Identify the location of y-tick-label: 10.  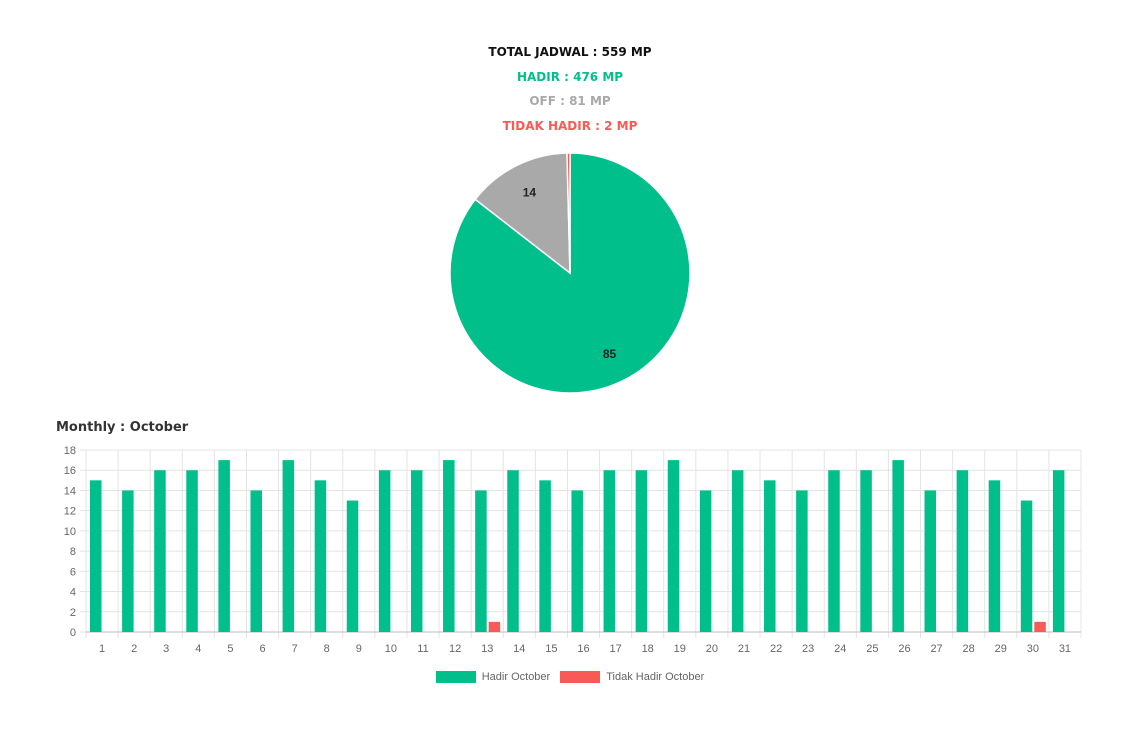
(70, 532).